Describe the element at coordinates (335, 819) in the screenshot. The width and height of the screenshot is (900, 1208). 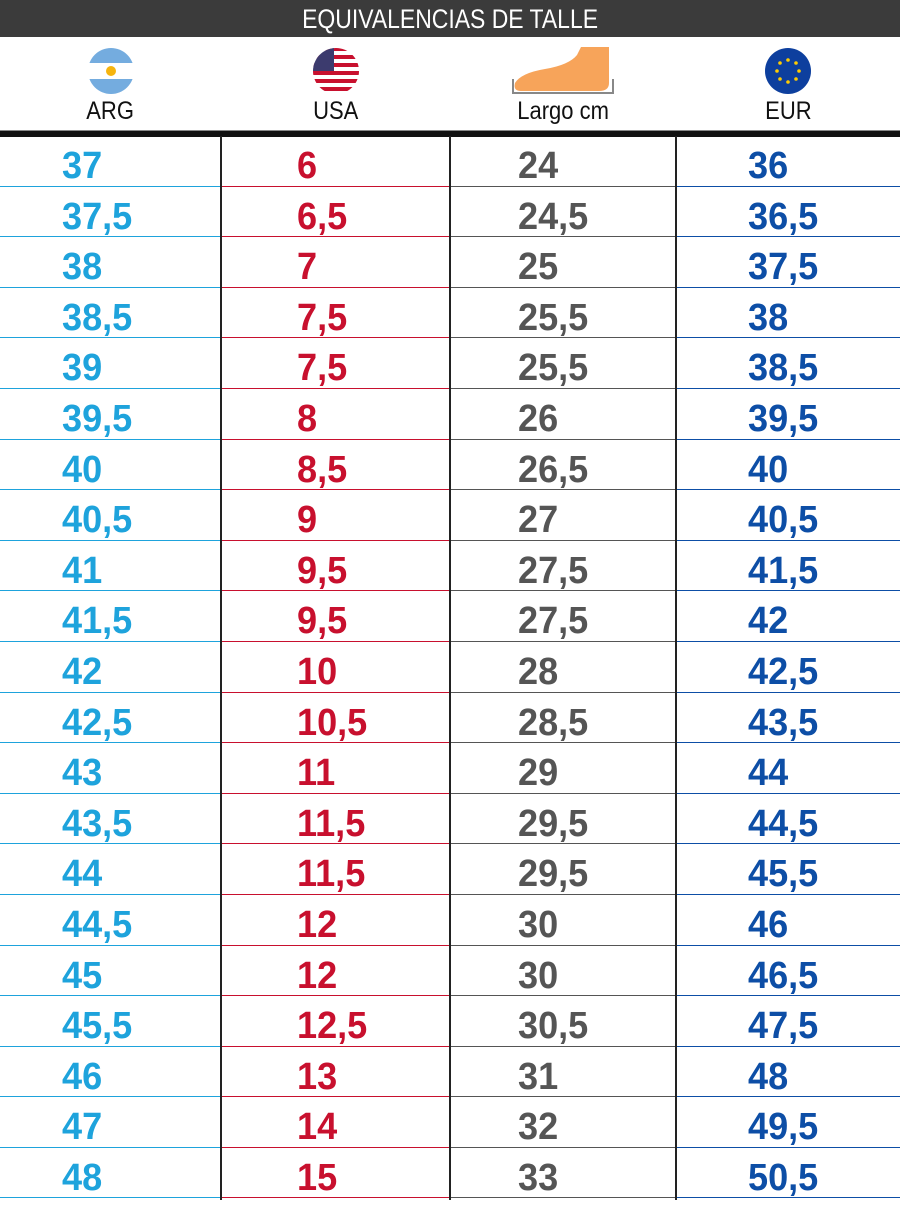
I see `cell-usa: 11,5` at that location.